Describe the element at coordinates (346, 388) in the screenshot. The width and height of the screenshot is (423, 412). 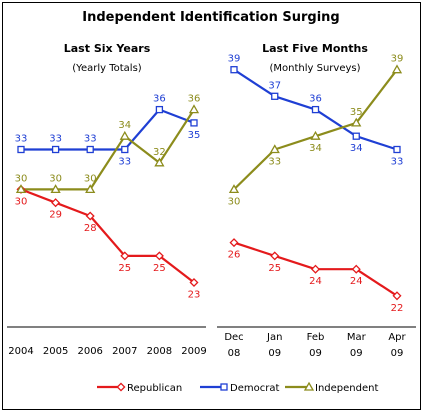
I see `legend-label: Independent` at that location.